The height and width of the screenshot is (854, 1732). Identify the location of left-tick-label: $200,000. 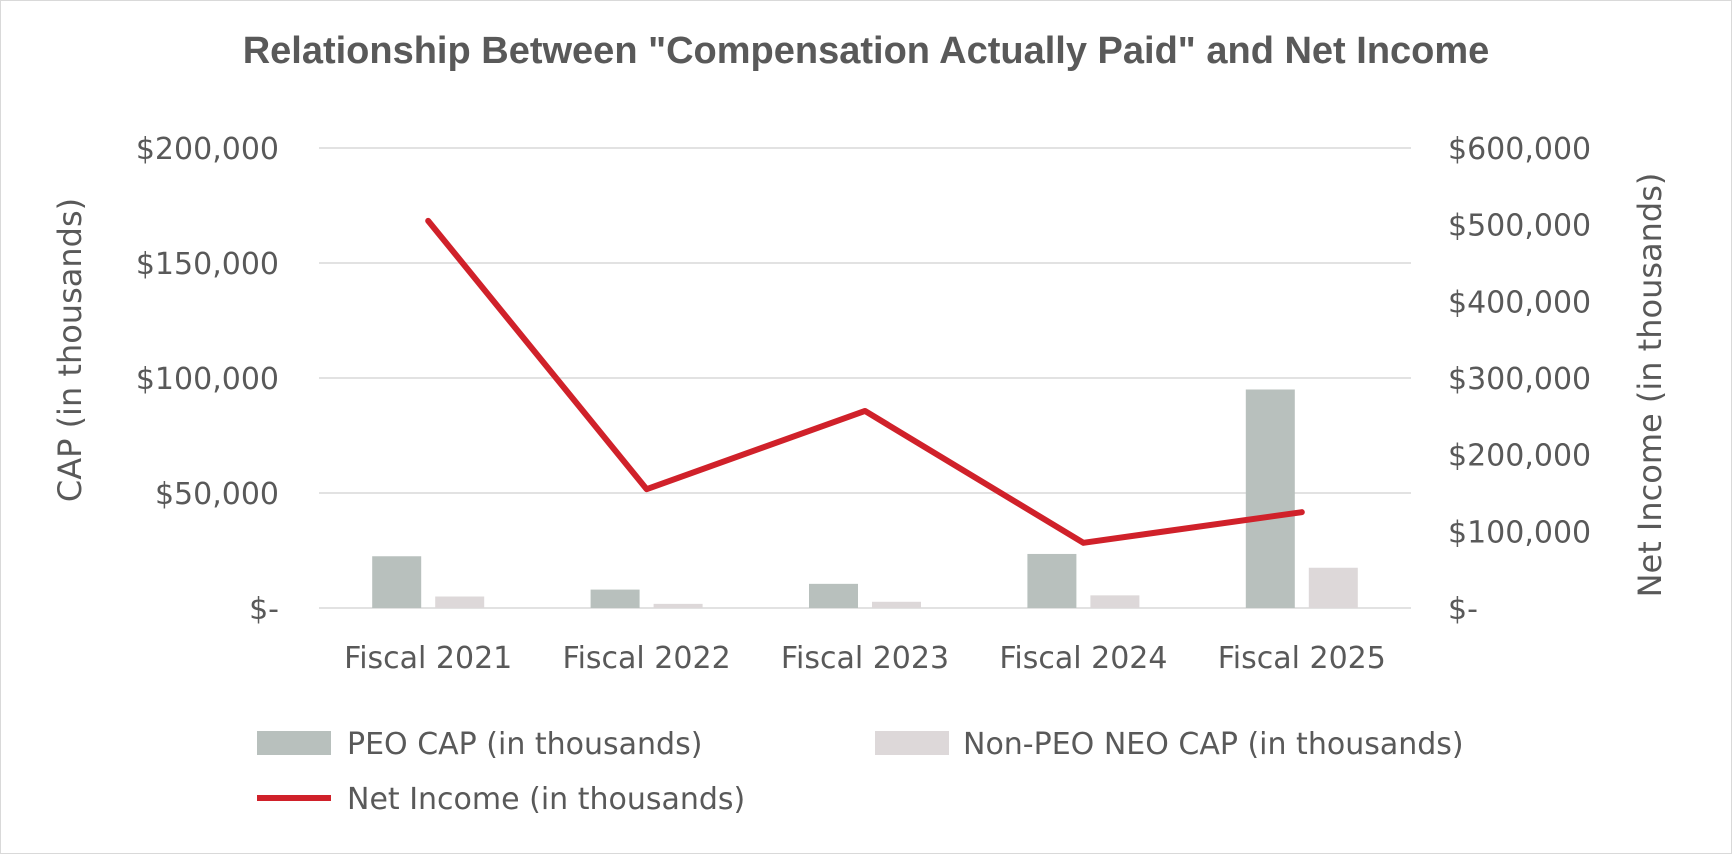
(207, 149).